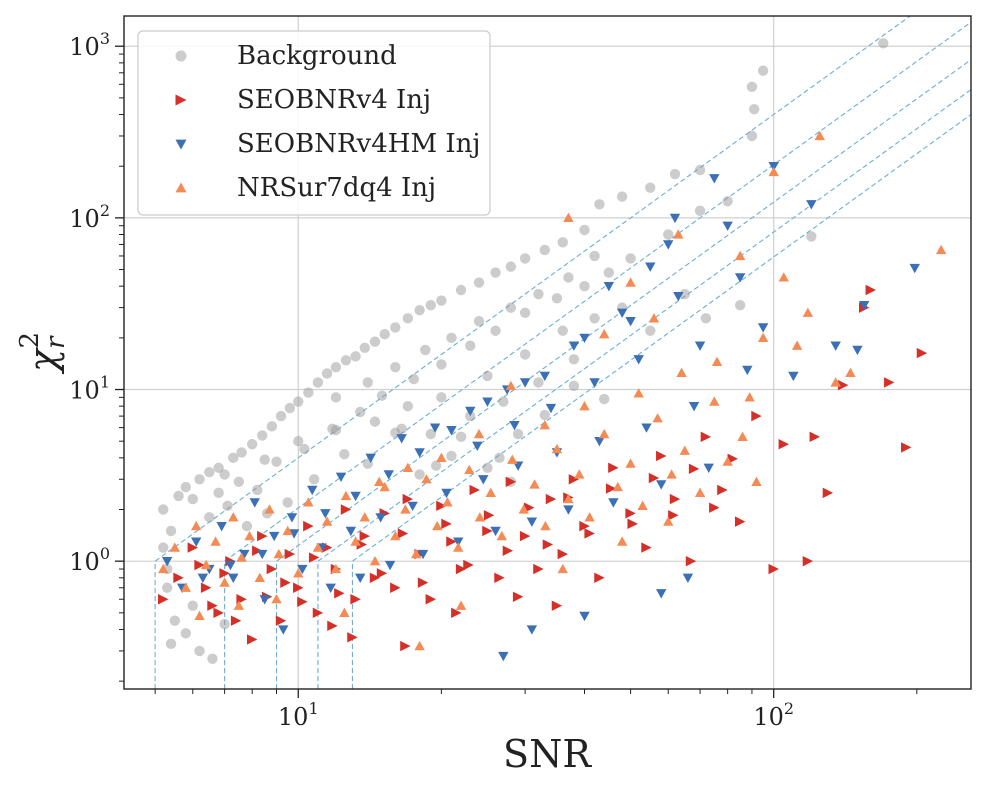 The height and width of the screenshot is (785, 987). I want to click on svg-text: χr2, so click(43, 353).